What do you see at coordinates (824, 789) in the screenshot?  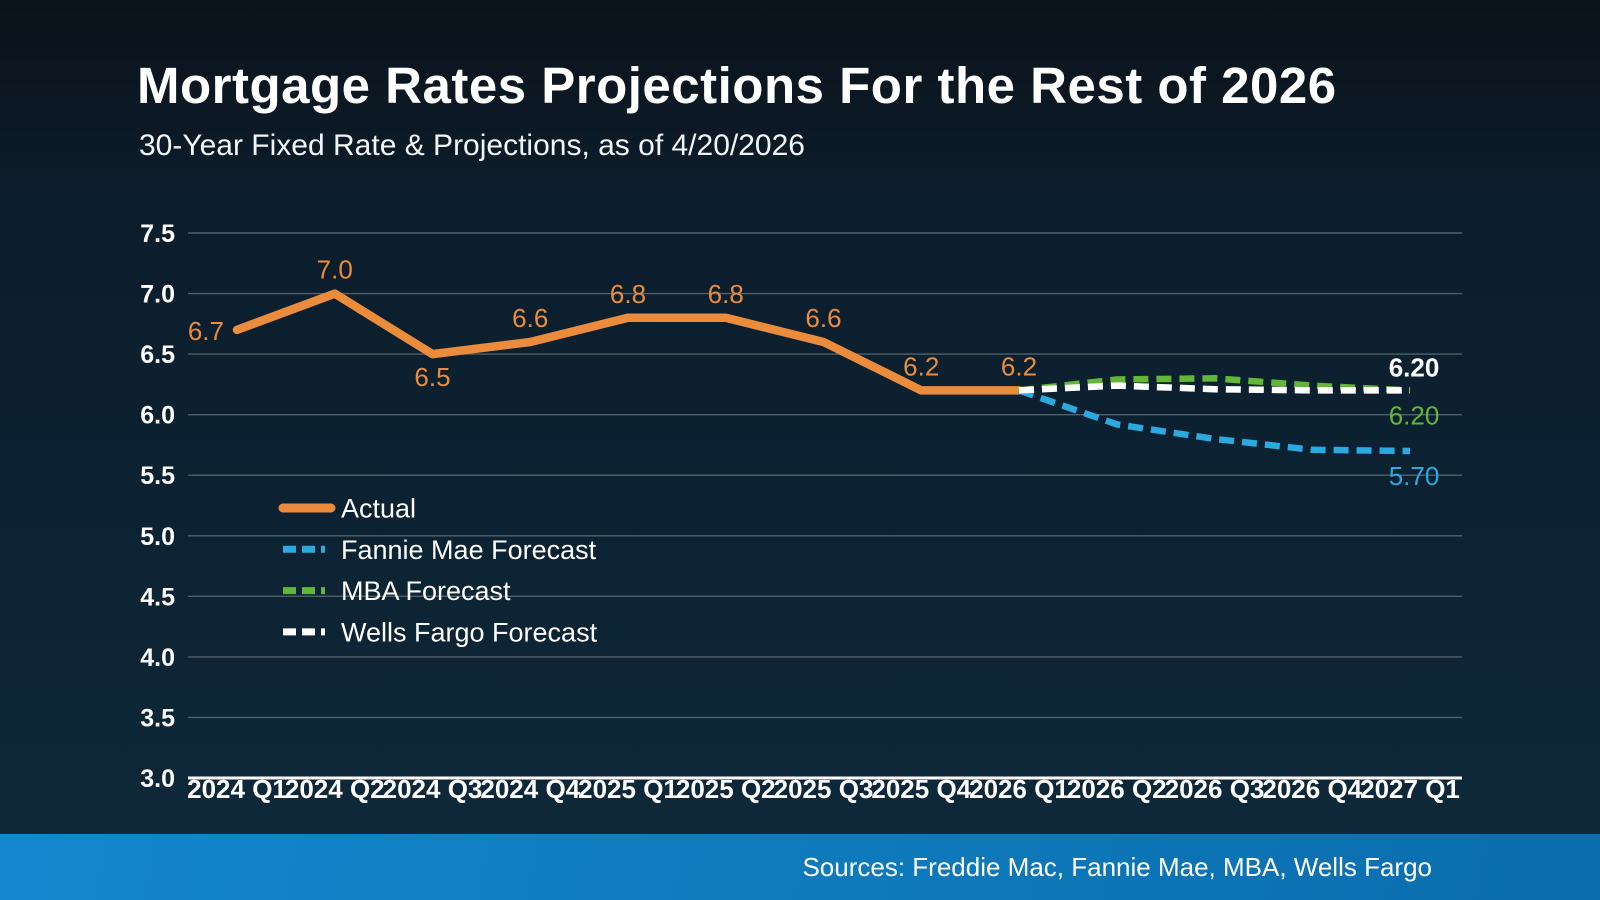 I see `x-axis-label: 2025 Q3` at bounding box center [824, 789].